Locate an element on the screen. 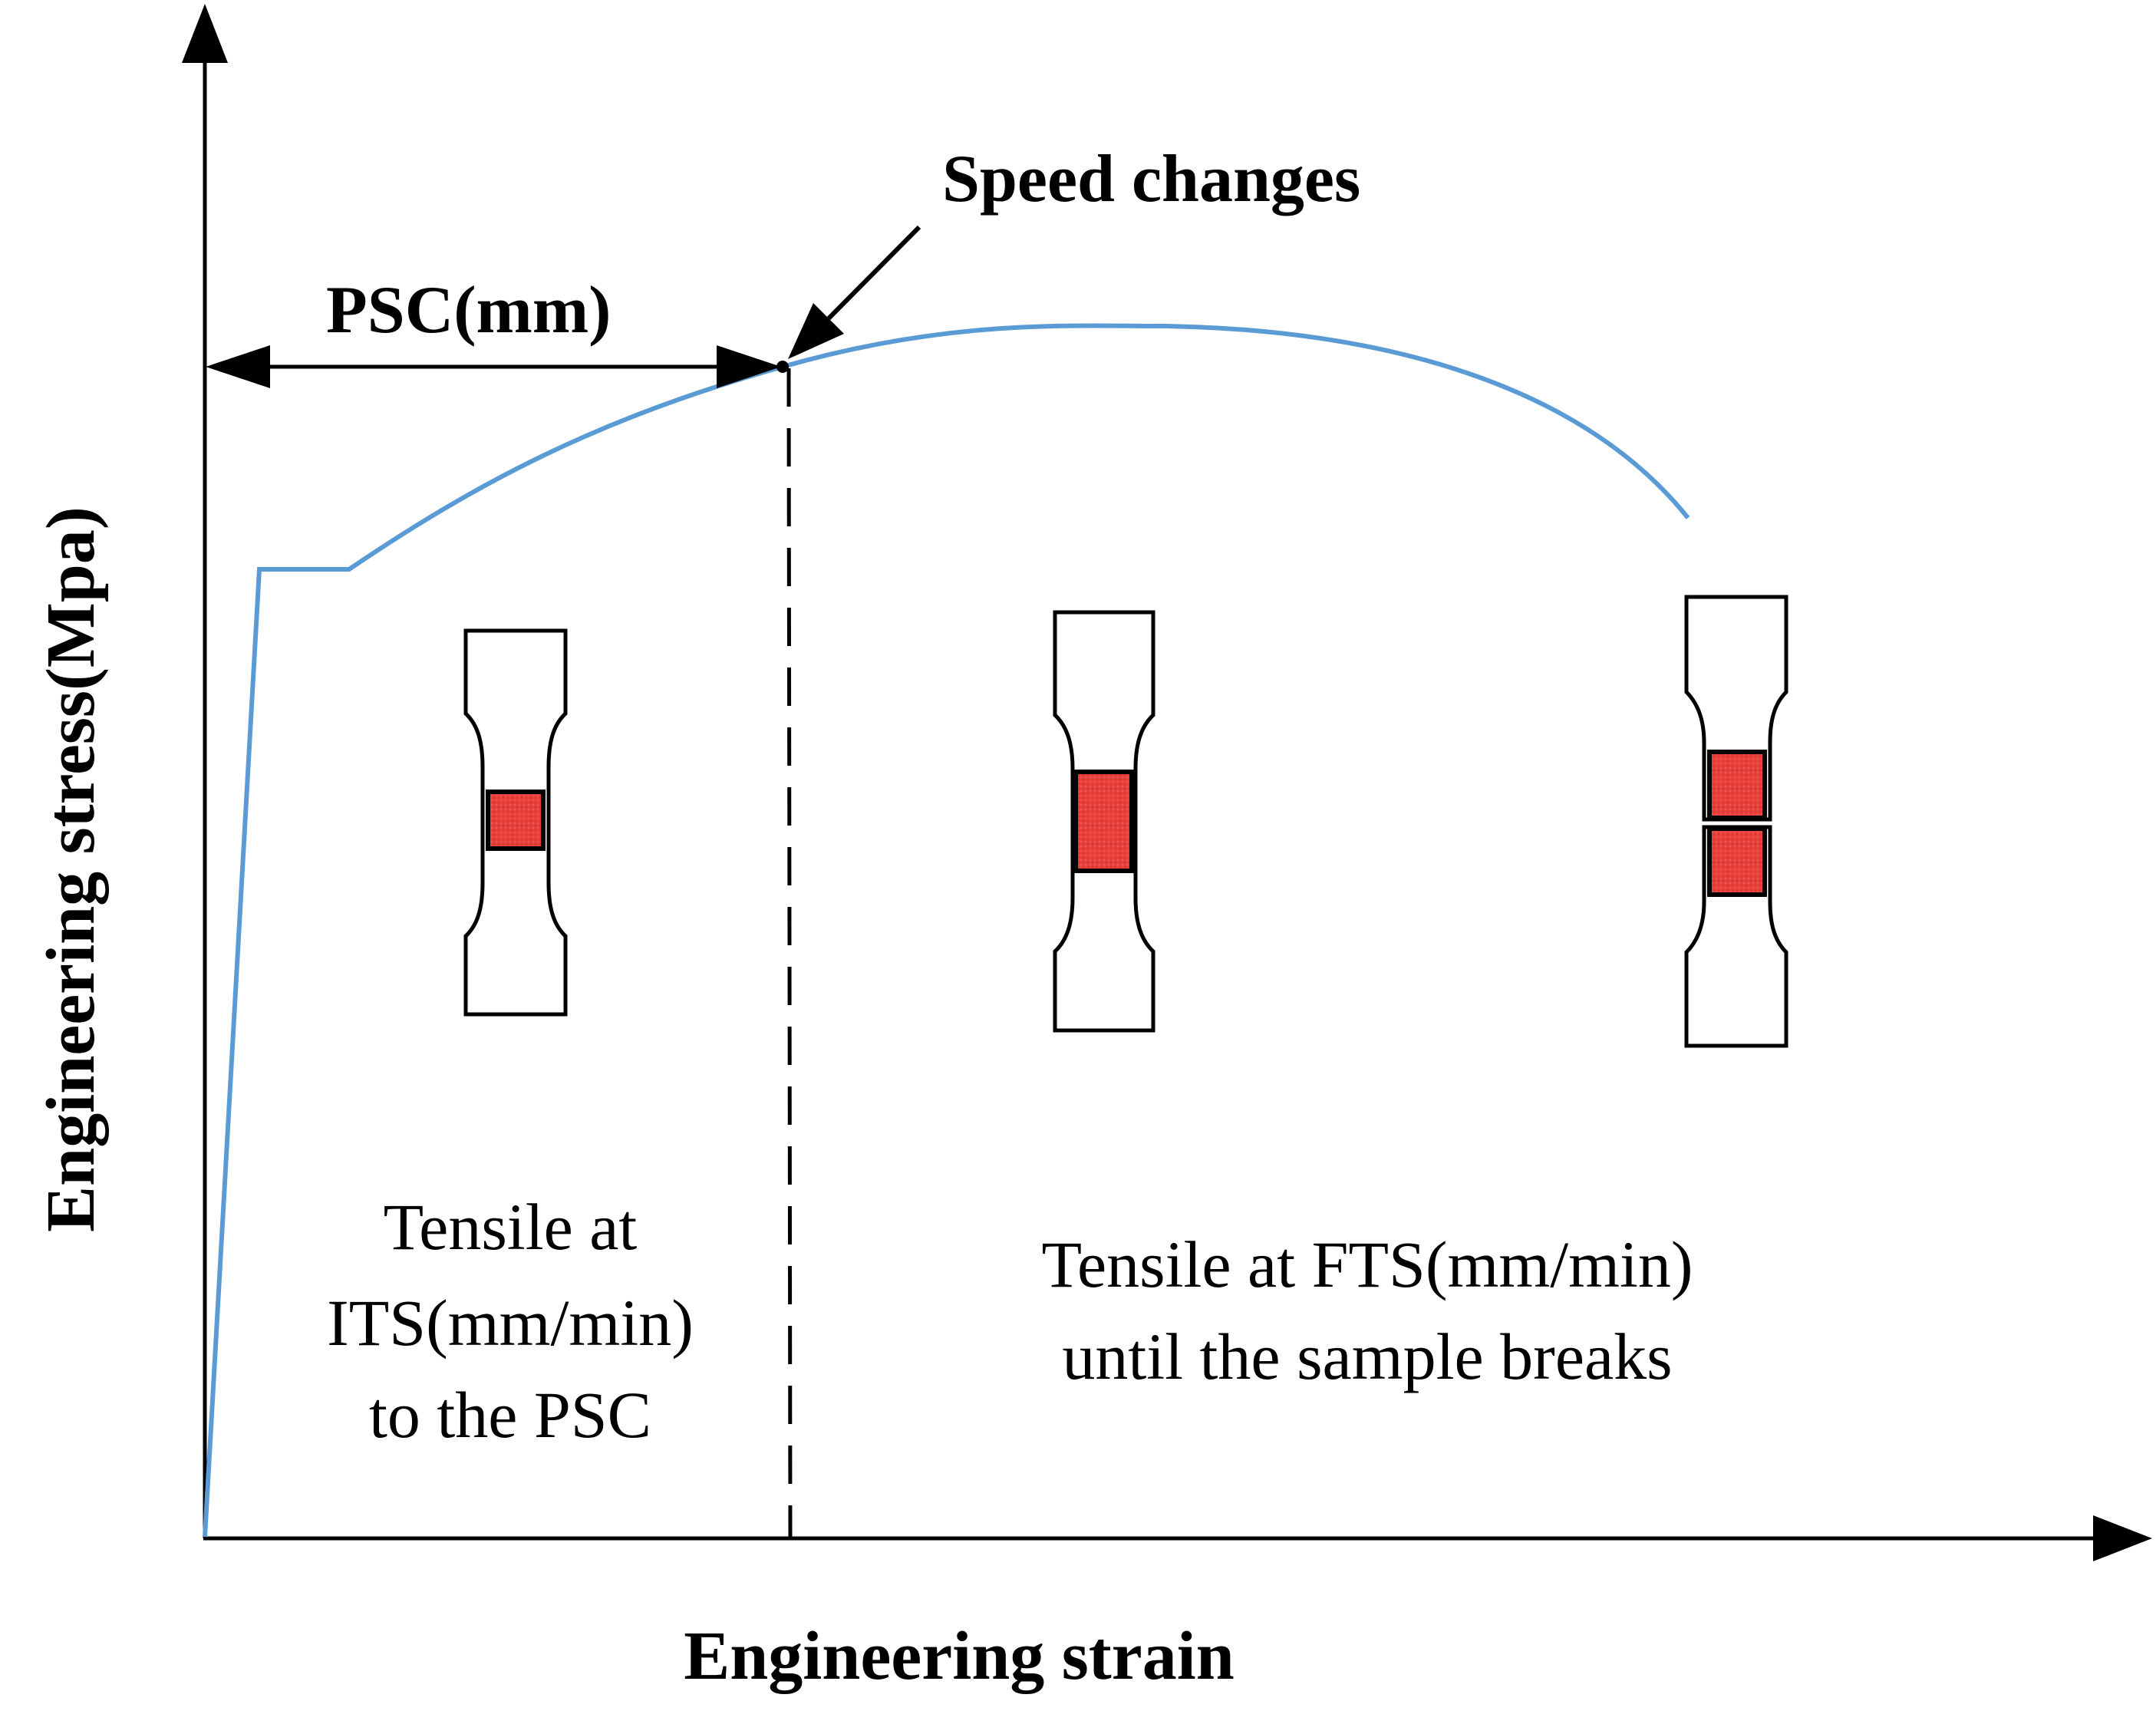 The height and width of the screenshot is (1734, 2156). psc-label: PSC(mm) is located at coordinates (468, 310).